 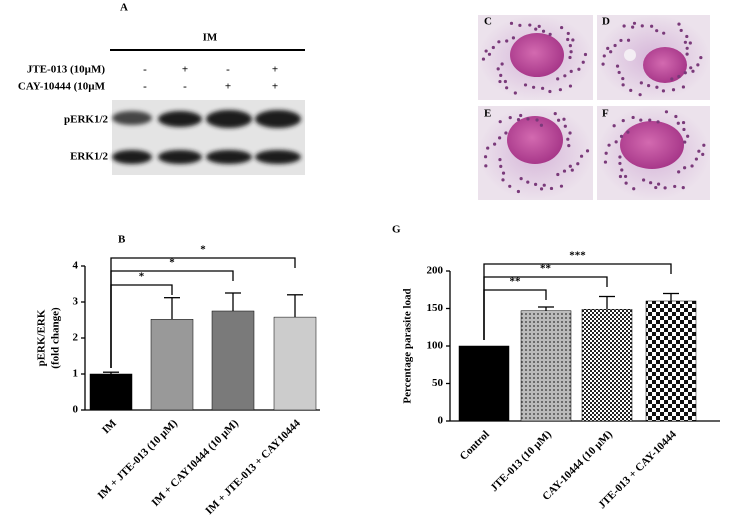 What do you see at coordinates (62, 87) in the screenshot?
I see `row-label: CAY-10444 (10µM` at bounding box center [62, 87].